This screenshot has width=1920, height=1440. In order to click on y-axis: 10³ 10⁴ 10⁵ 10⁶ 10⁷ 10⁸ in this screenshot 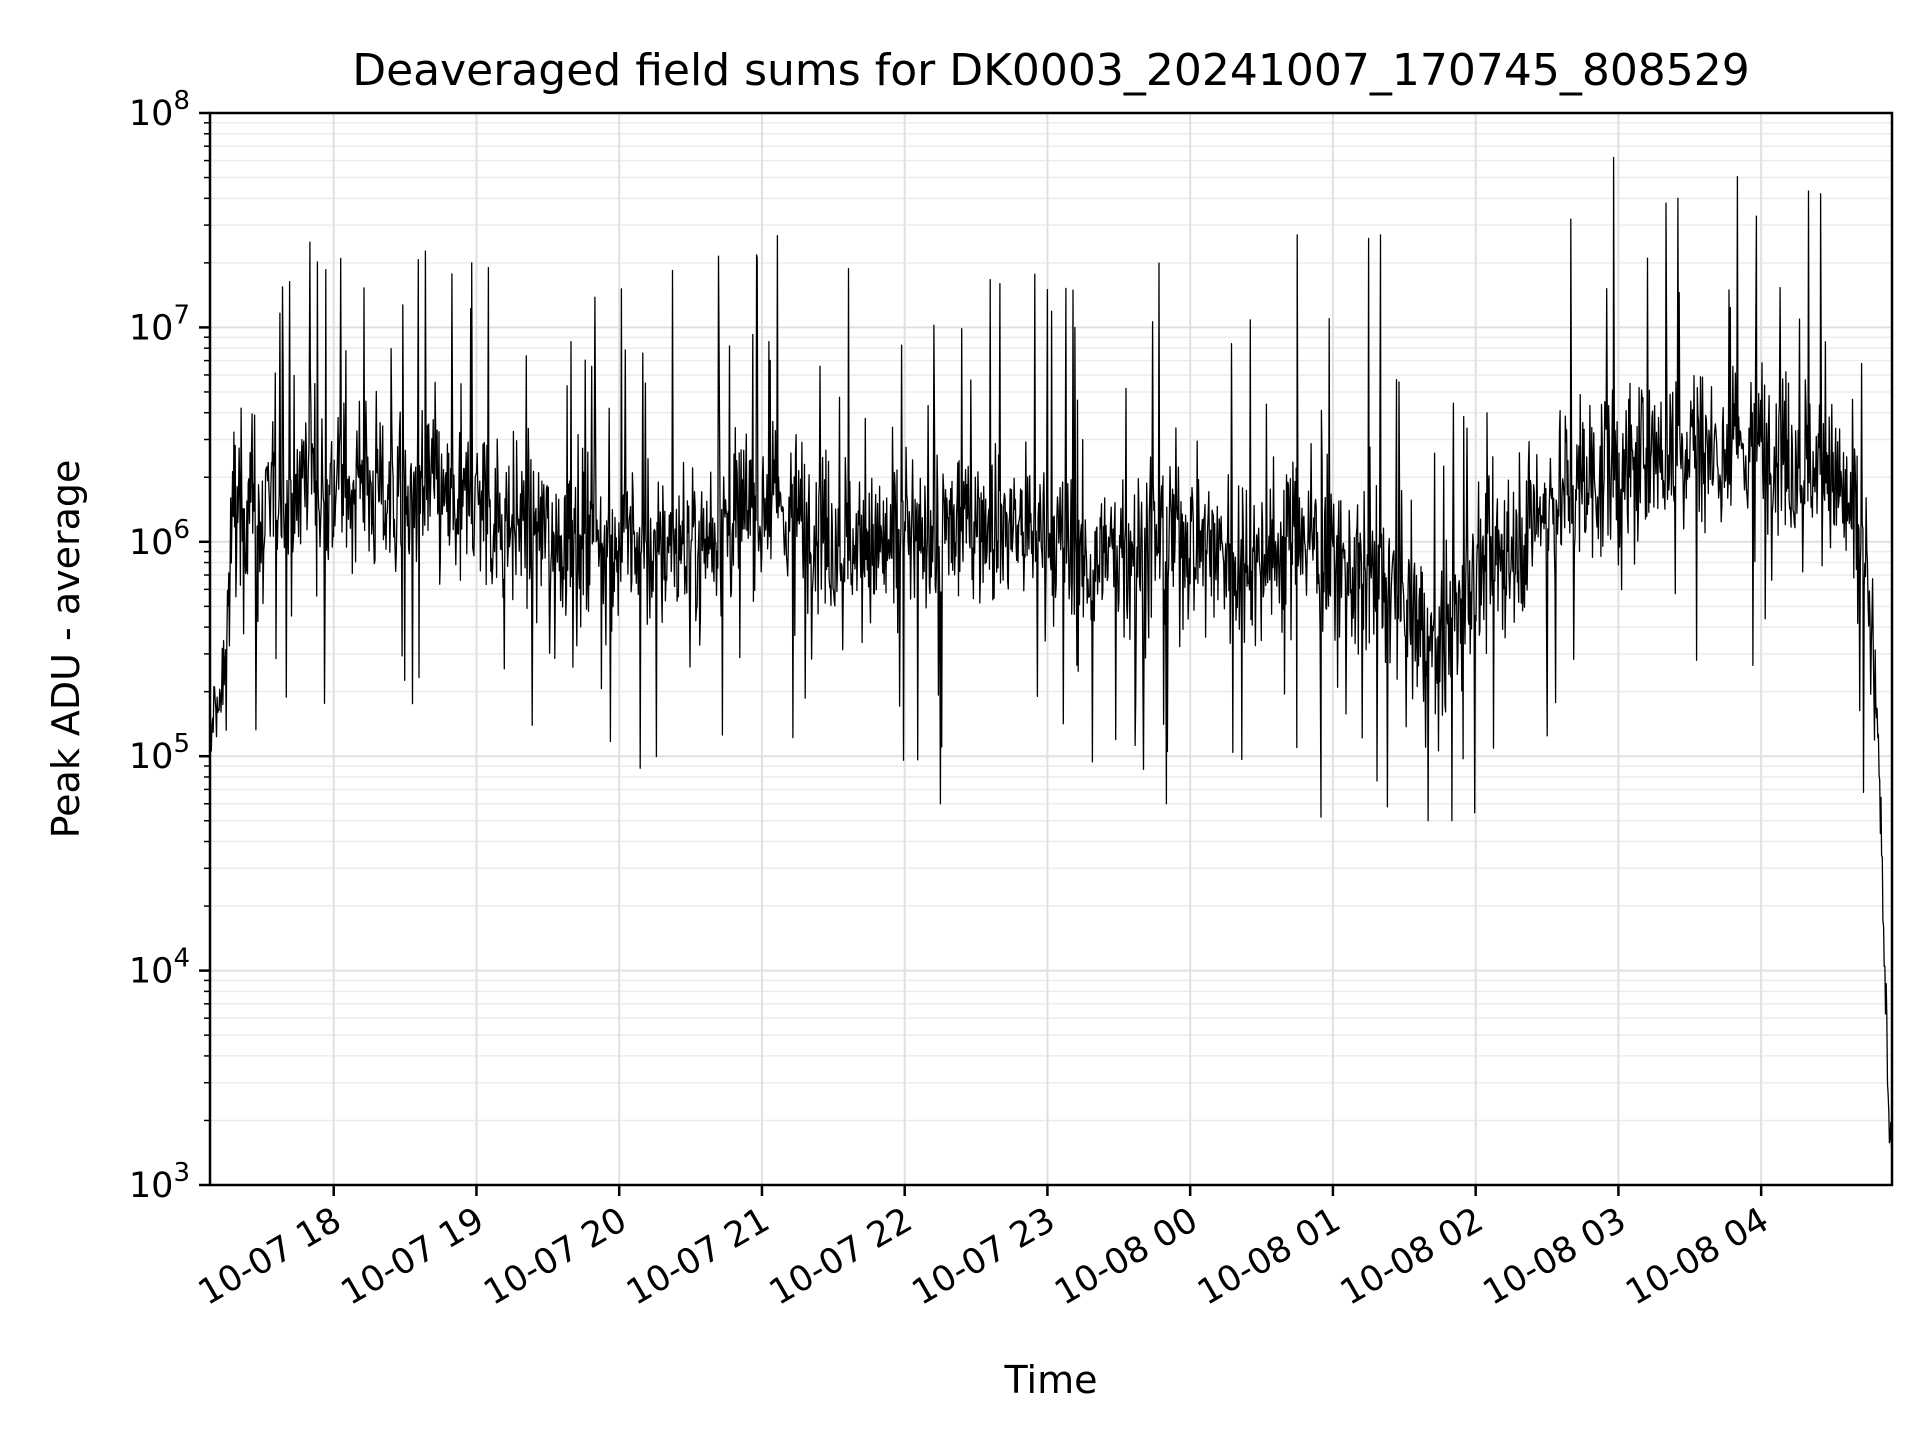, I will do `click(169, 646)`.